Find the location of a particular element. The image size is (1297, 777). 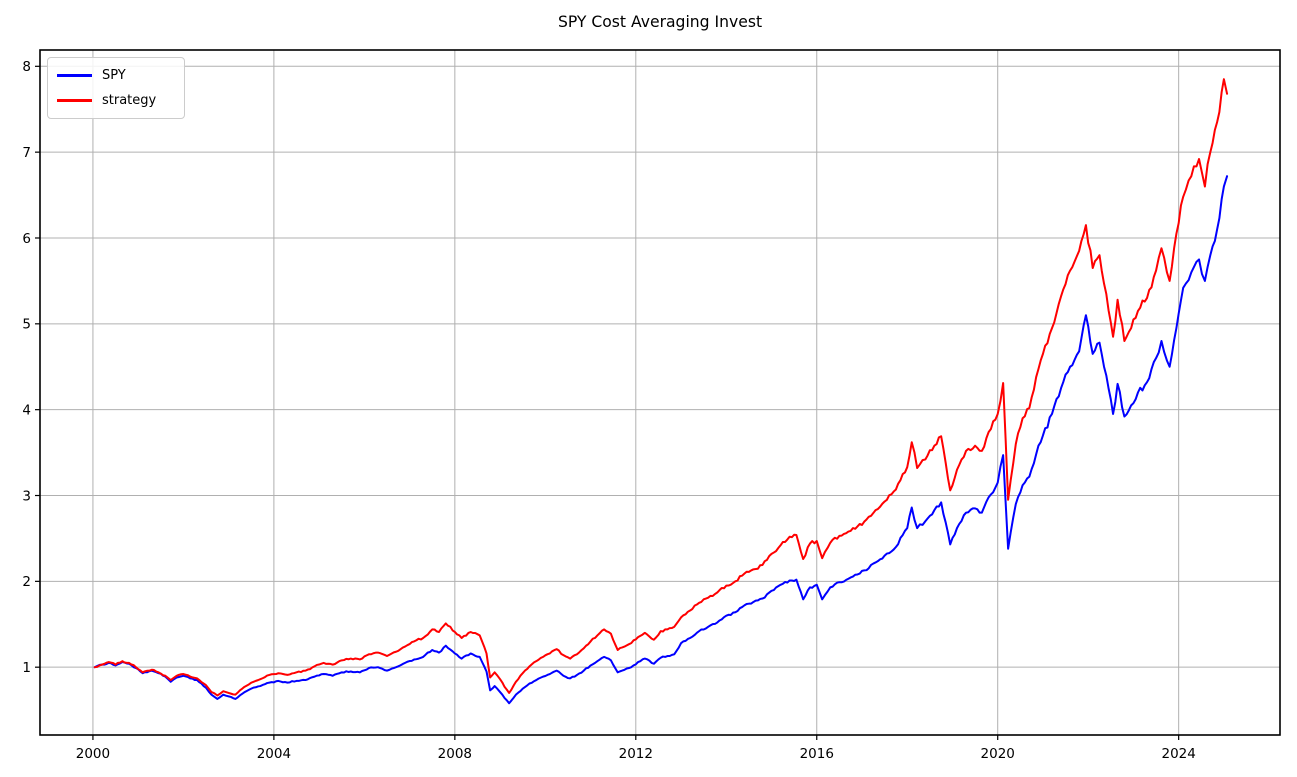

y-tick-label: 8 is located at coordinates (26, 67).